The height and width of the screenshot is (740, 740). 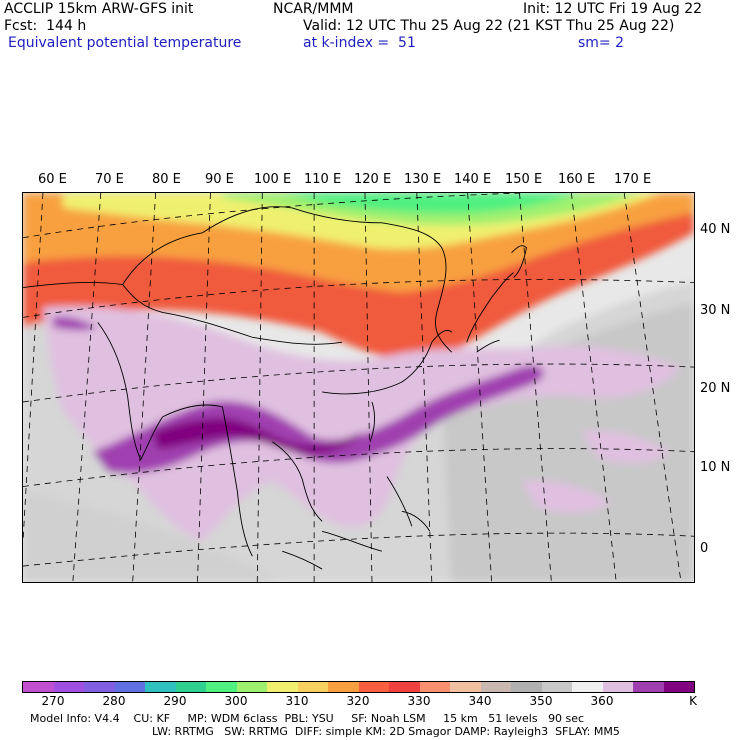 I want to click on lon-label: 140 E, so click(x=473, y=179).